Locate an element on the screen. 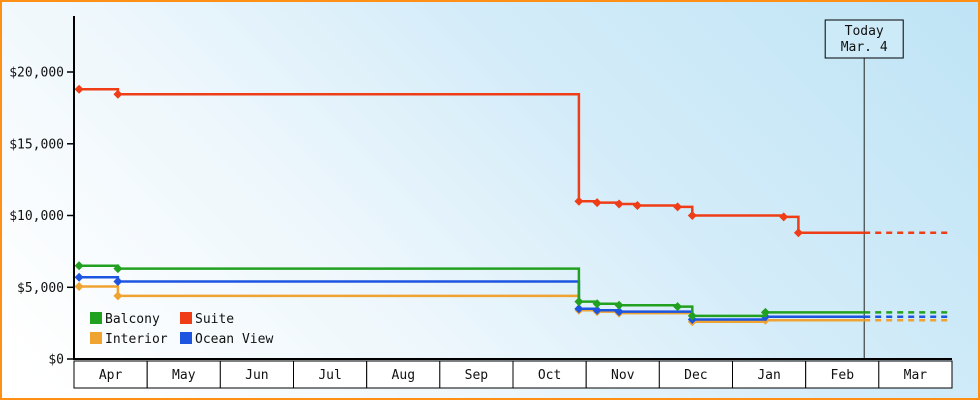  month-label: Dec is located at coordinates (695, 375).